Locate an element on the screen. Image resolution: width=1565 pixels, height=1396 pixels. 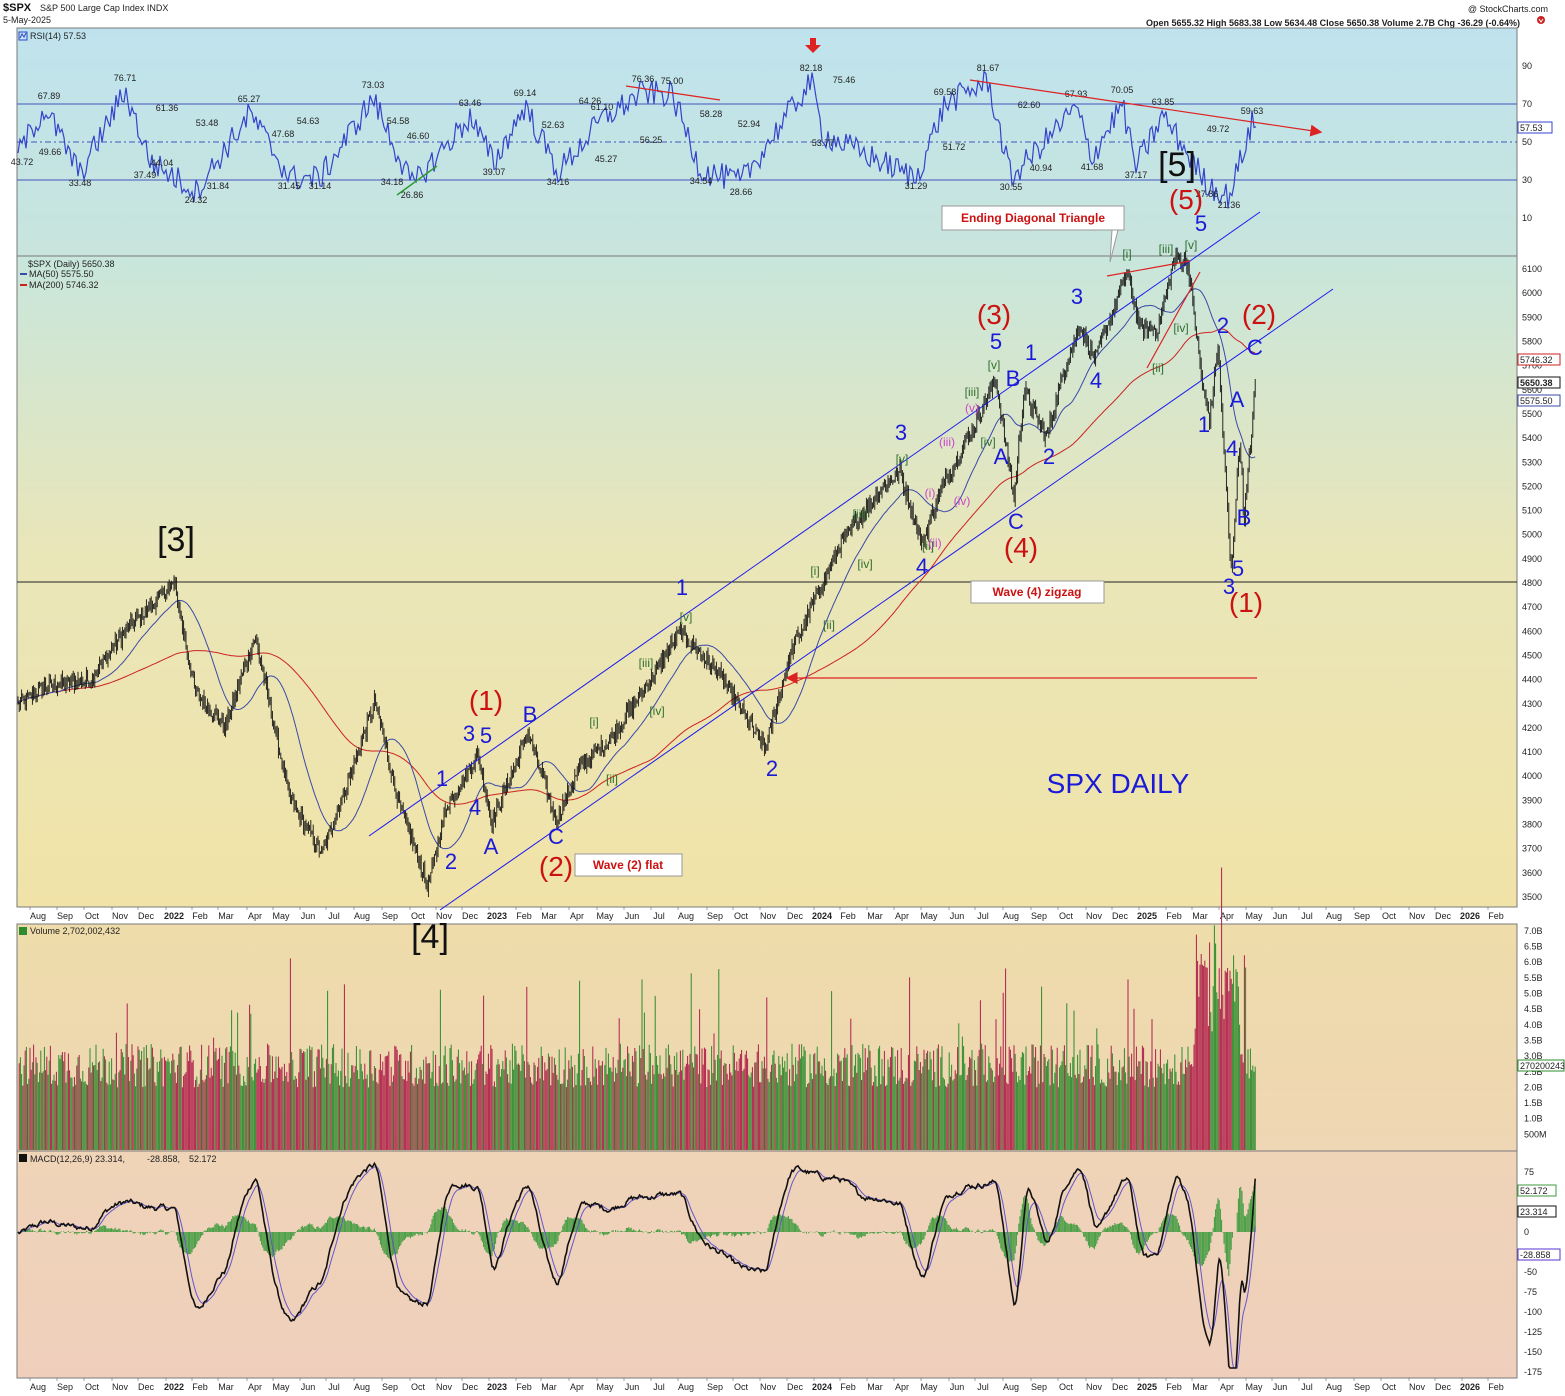
symbol: $SPX is located at coordinates (17, 8).